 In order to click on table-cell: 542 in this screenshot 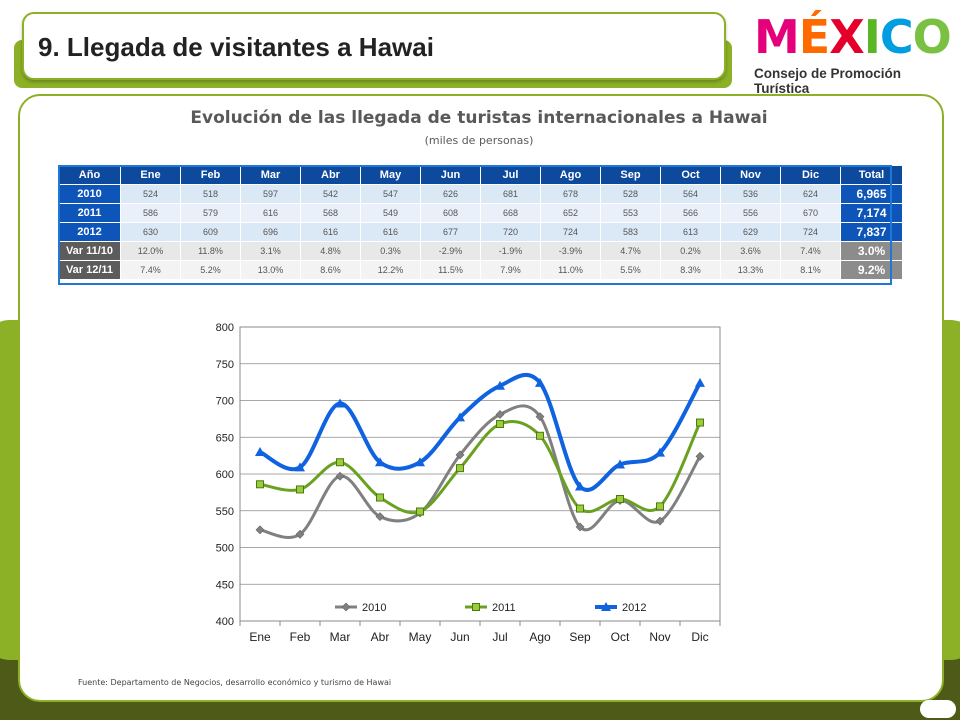, I will do `click(330, 194)`.